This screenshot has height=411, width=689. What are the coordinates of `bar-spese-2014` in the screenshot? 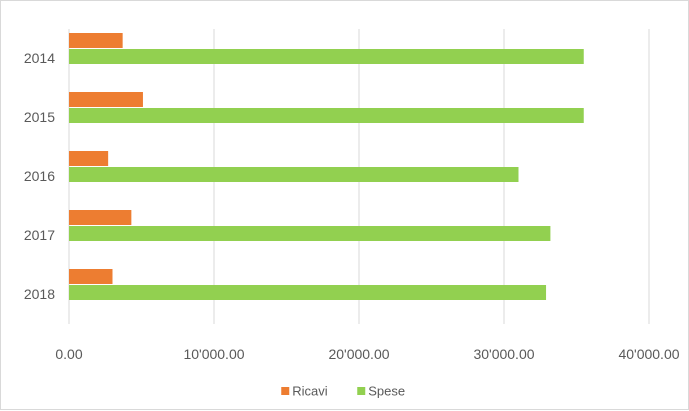 It's located at (326, 56).